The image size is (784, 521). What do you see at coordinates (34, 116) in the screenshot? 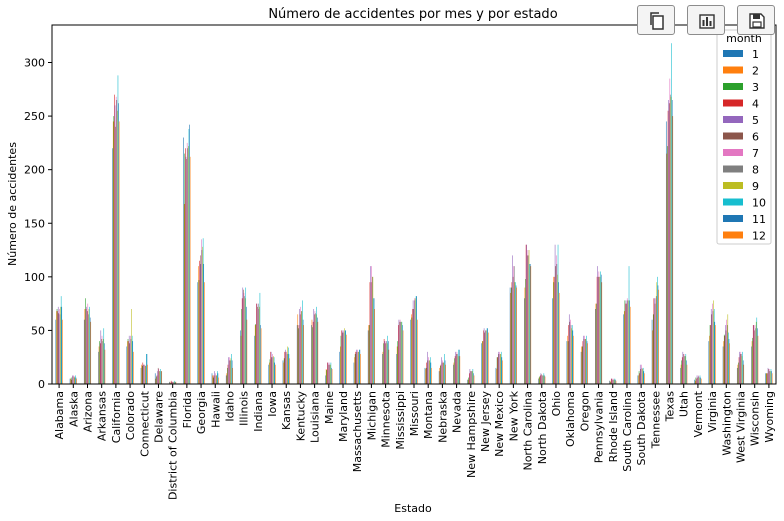
I see `y-tick-label: 250` at bounding box center [34, 116].